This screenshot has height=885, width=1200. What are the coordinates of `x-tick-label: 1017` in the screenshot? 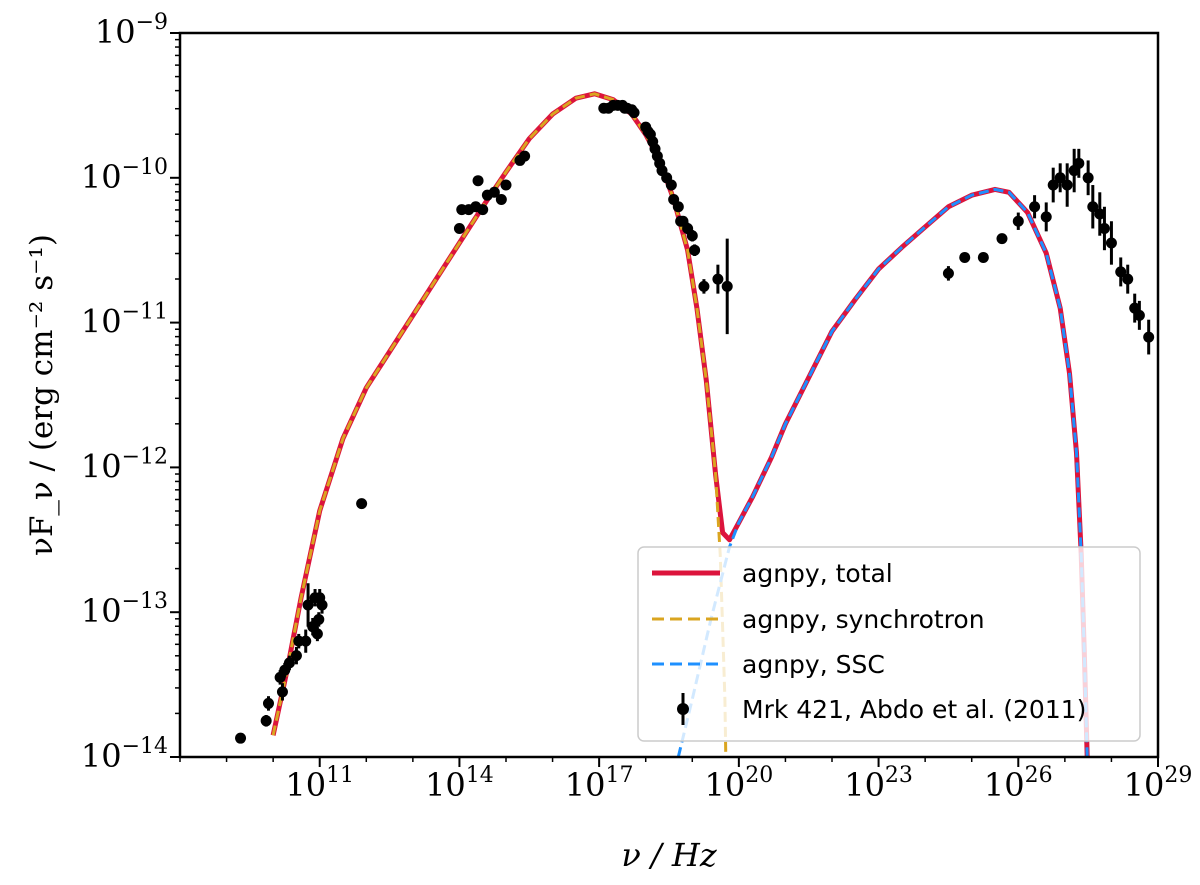 It's located at (599, 783).